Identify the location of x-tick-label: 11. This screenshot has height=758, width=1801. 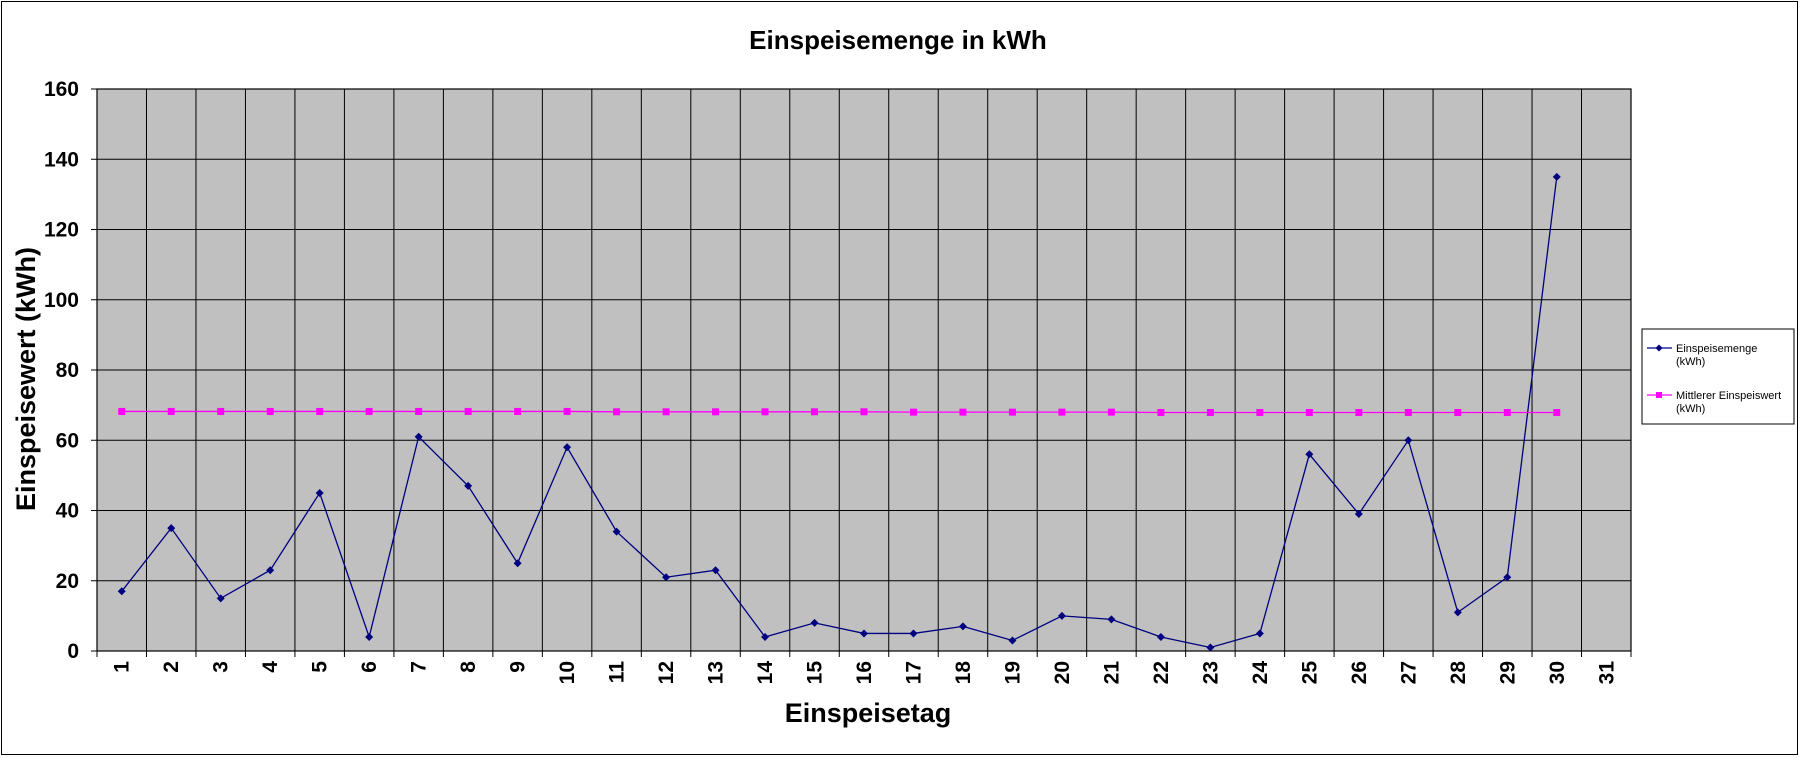
(617, 672).